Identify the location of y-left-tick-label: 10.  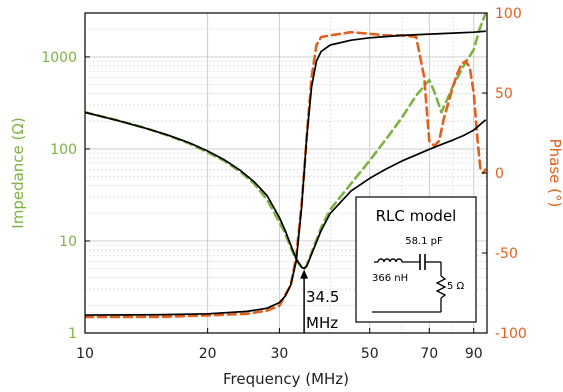
(68, 242).